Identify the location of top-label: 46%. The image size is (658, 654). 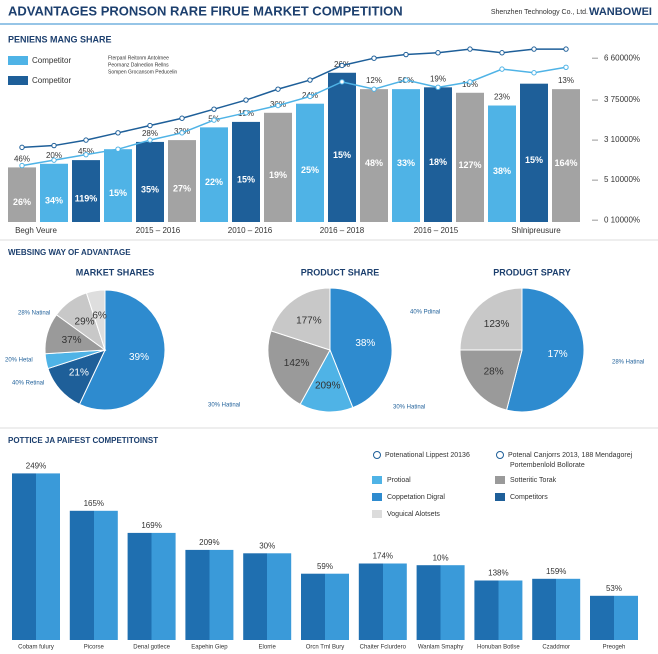
(22, 159).